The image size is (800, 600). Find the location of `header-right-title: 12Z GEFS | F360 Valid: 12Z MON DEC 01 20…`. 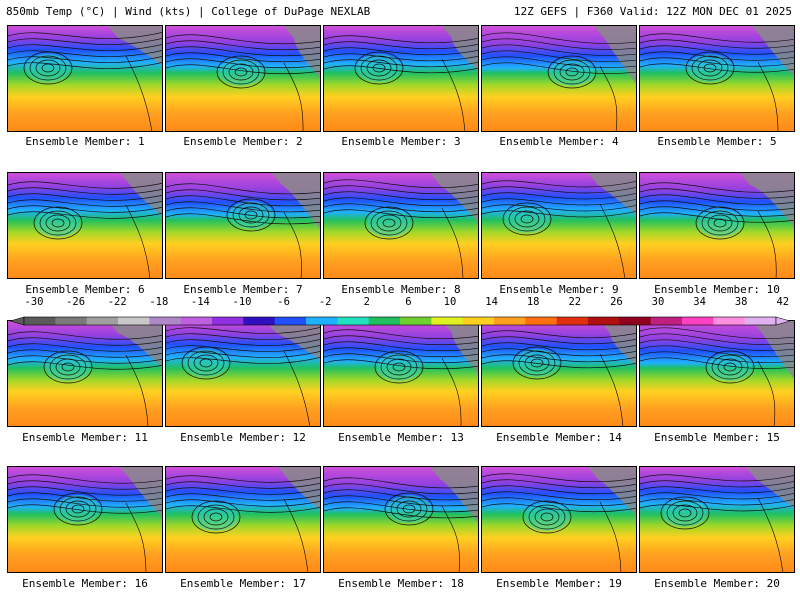

header-right-title: 12Z GEFS | F360 Valid: 12Z MON DEC 01 20… is located at coordinates (652, 11).